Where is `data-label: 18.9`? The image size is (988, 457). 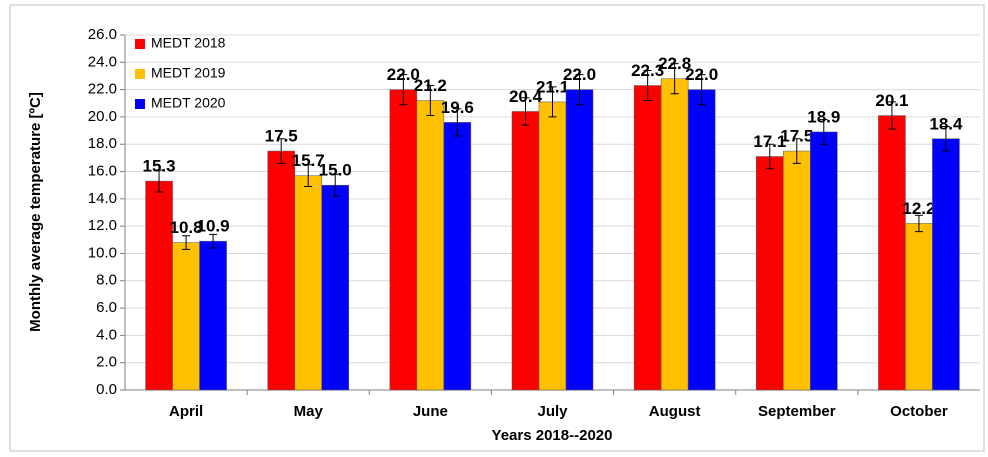 data-label: 18.9 is located at coordinates (823, 116).